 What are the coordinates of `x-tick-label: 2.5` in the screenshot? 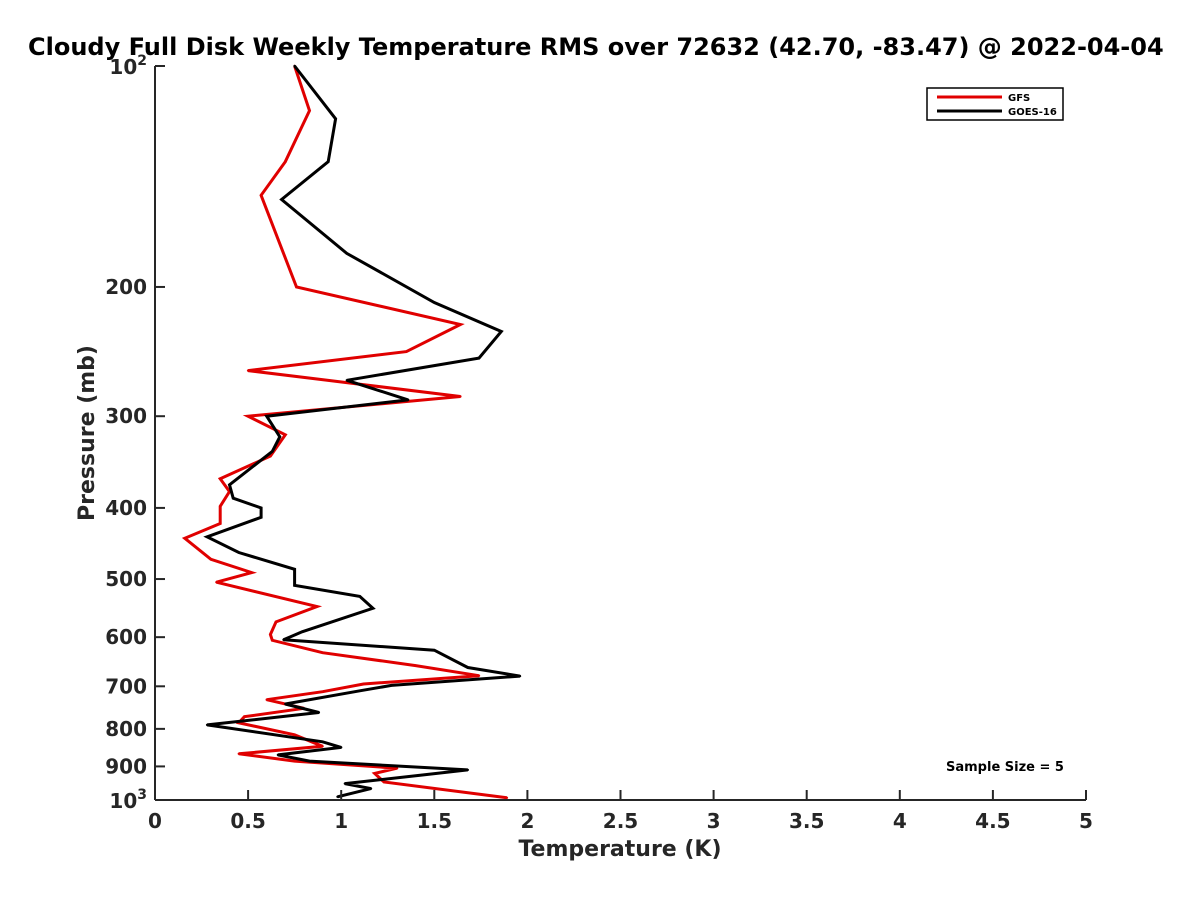 It's located at (620, 821).